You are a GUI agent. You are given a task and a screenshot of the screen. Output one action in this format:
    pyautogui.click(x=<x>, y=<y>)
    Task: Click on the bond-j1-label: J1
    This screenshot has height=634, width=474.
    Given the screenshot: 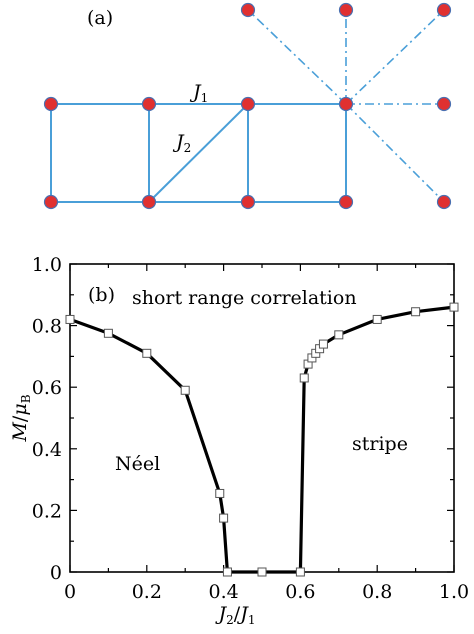 What is the action you would take?
    pyautogui.click(x=198, y=93)
    